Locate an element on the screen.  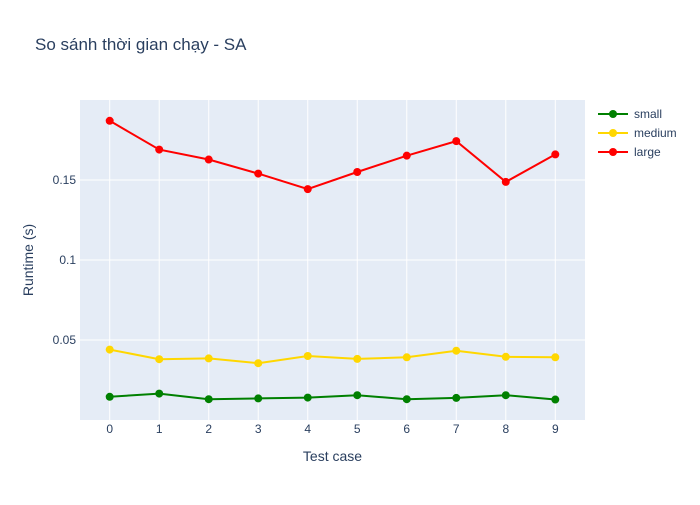
legend: small medium large is located at coordinates (637, 133).